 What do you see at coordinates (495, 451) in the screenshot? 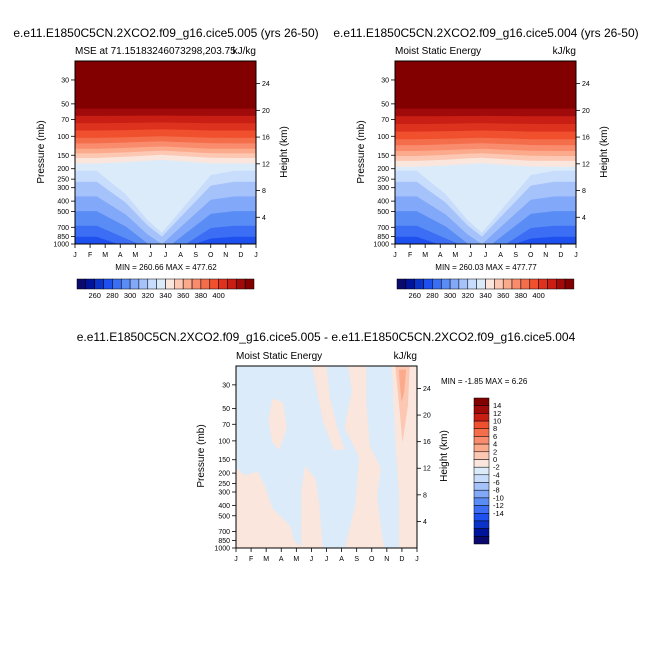
I see `colorbar-label: 2` at bounding box center [495, 451].